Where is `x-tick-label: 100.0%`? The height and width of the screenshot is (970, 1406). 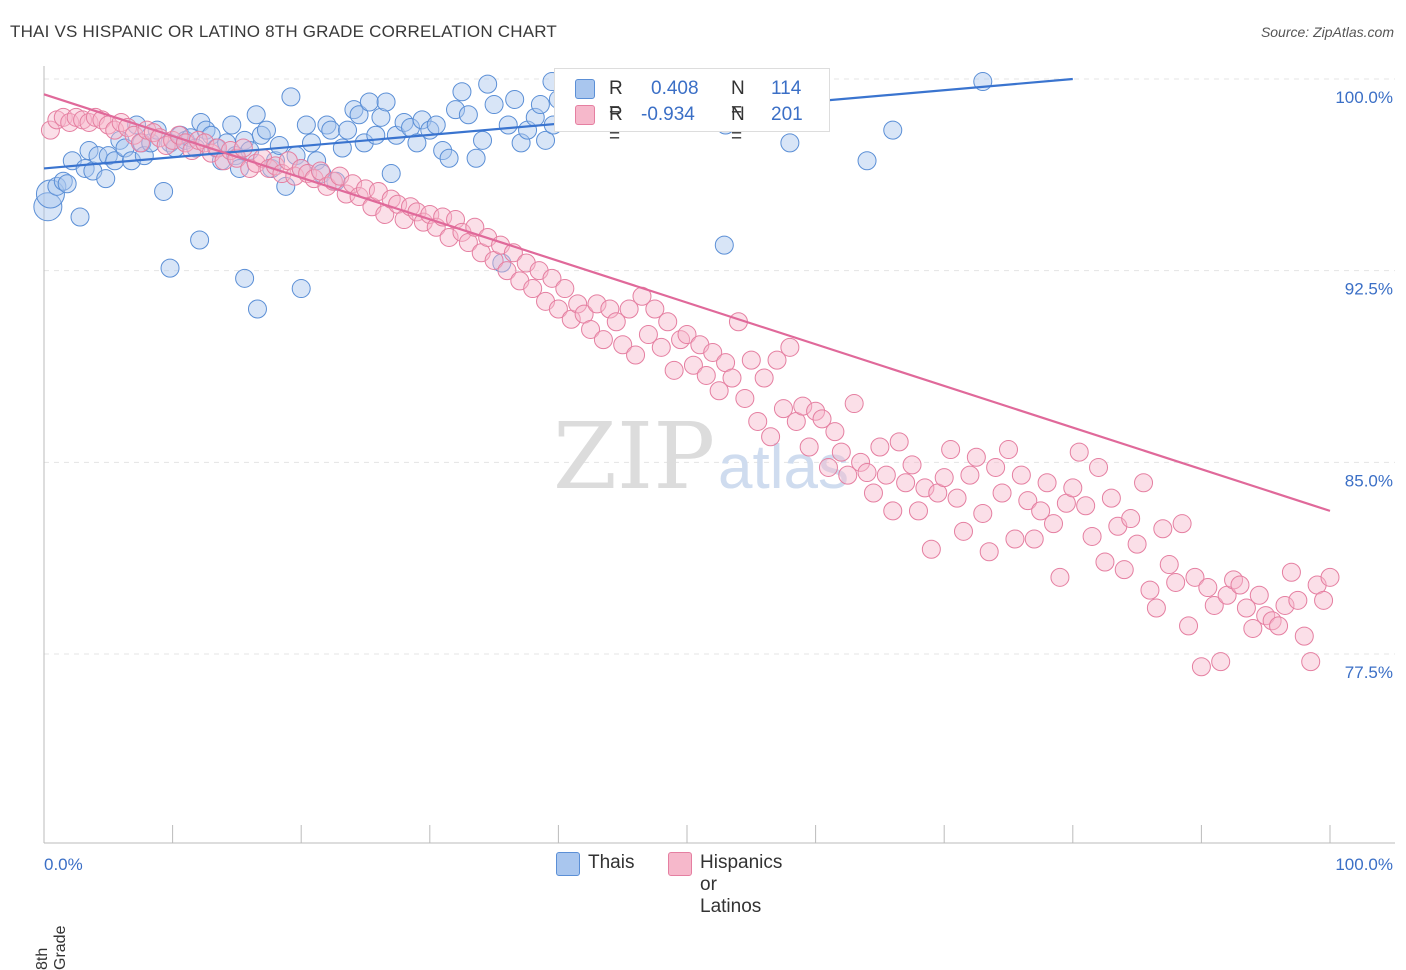 x-tick-label: 100.0% is located at coordinates (1364, 864).